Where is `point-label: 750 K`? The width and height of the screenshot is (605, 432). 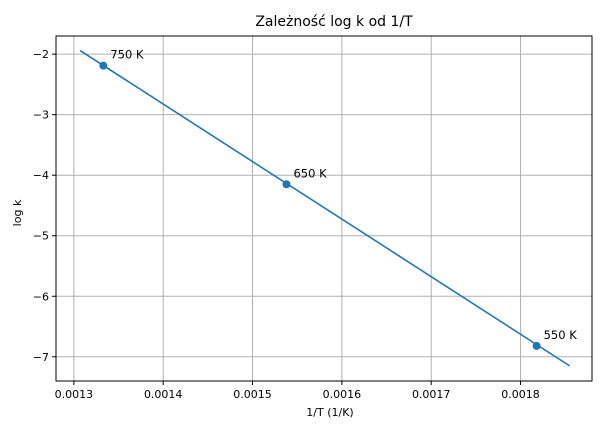 point-label: 750 K is located at coordinates (127, 55).